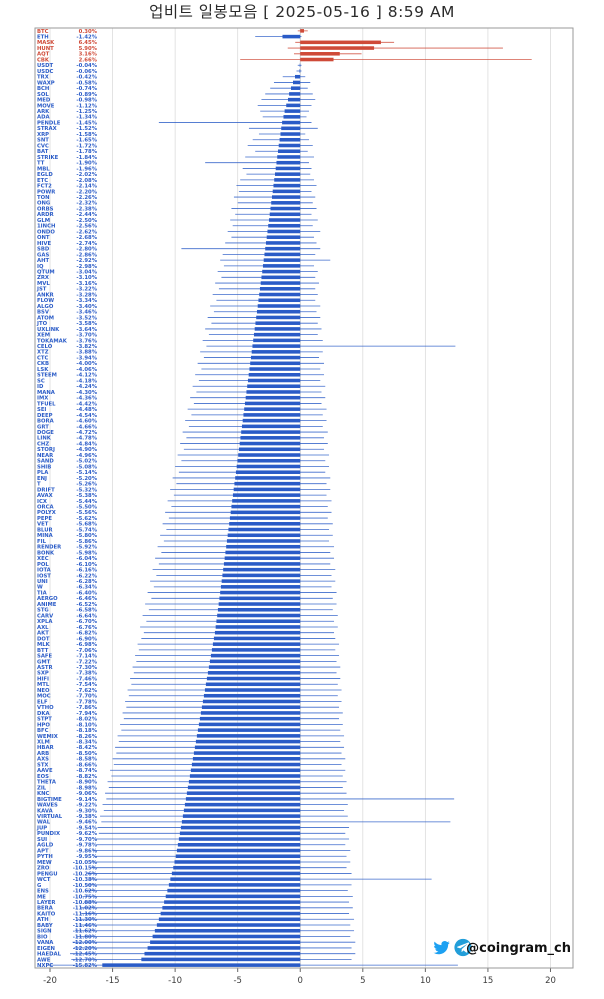 The width and height of the screenshot is (604, 999). Describe the element at coordinates (86, 811) in the screenshot. I see `change-label: -9.30%` at that location.